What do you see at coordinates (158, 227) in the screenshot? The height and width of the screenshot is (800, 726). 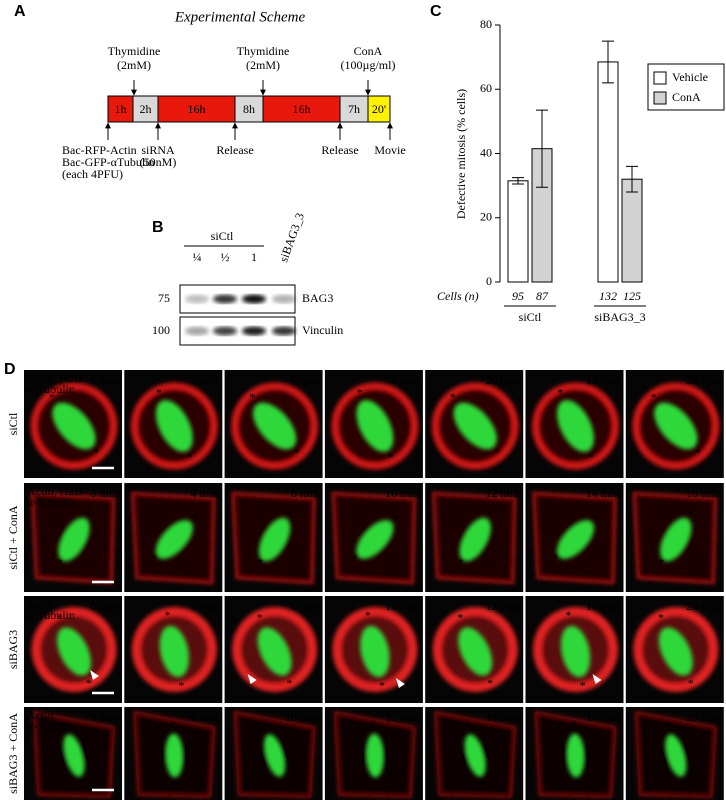 I see `panel-label: B` at bounding box center [158, 227].